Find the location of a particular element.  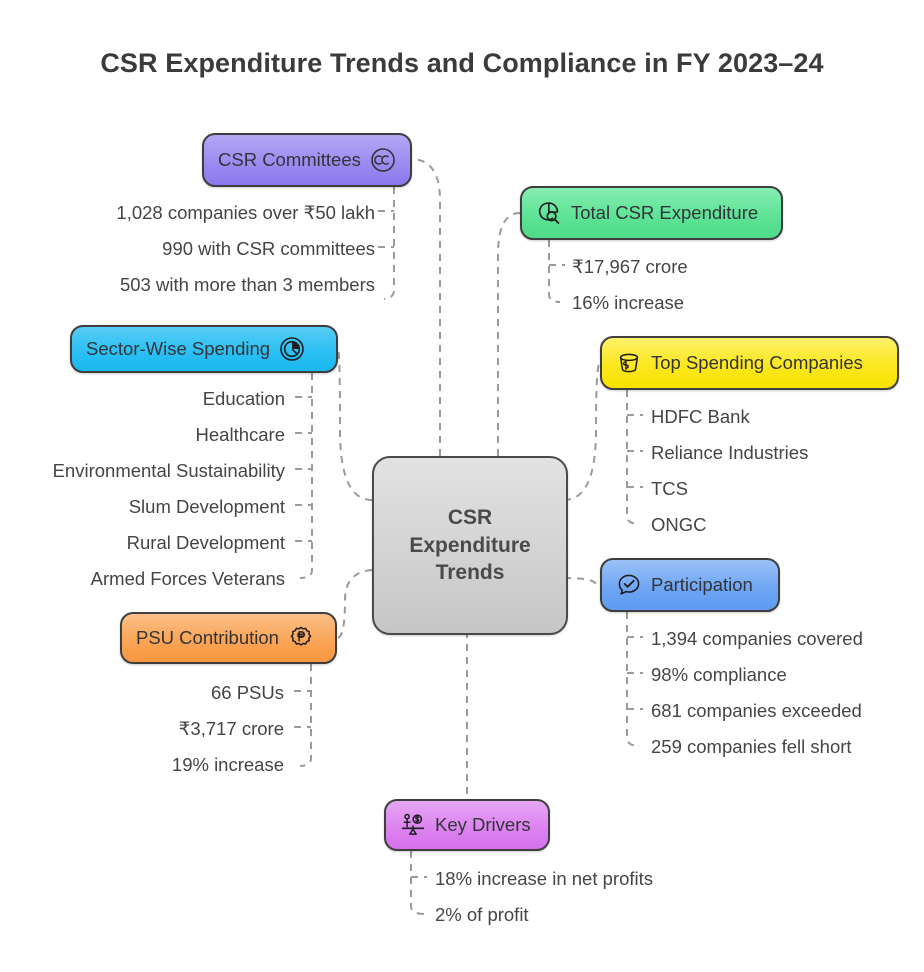

leafwire-psu is located at coordinates (305, 715).